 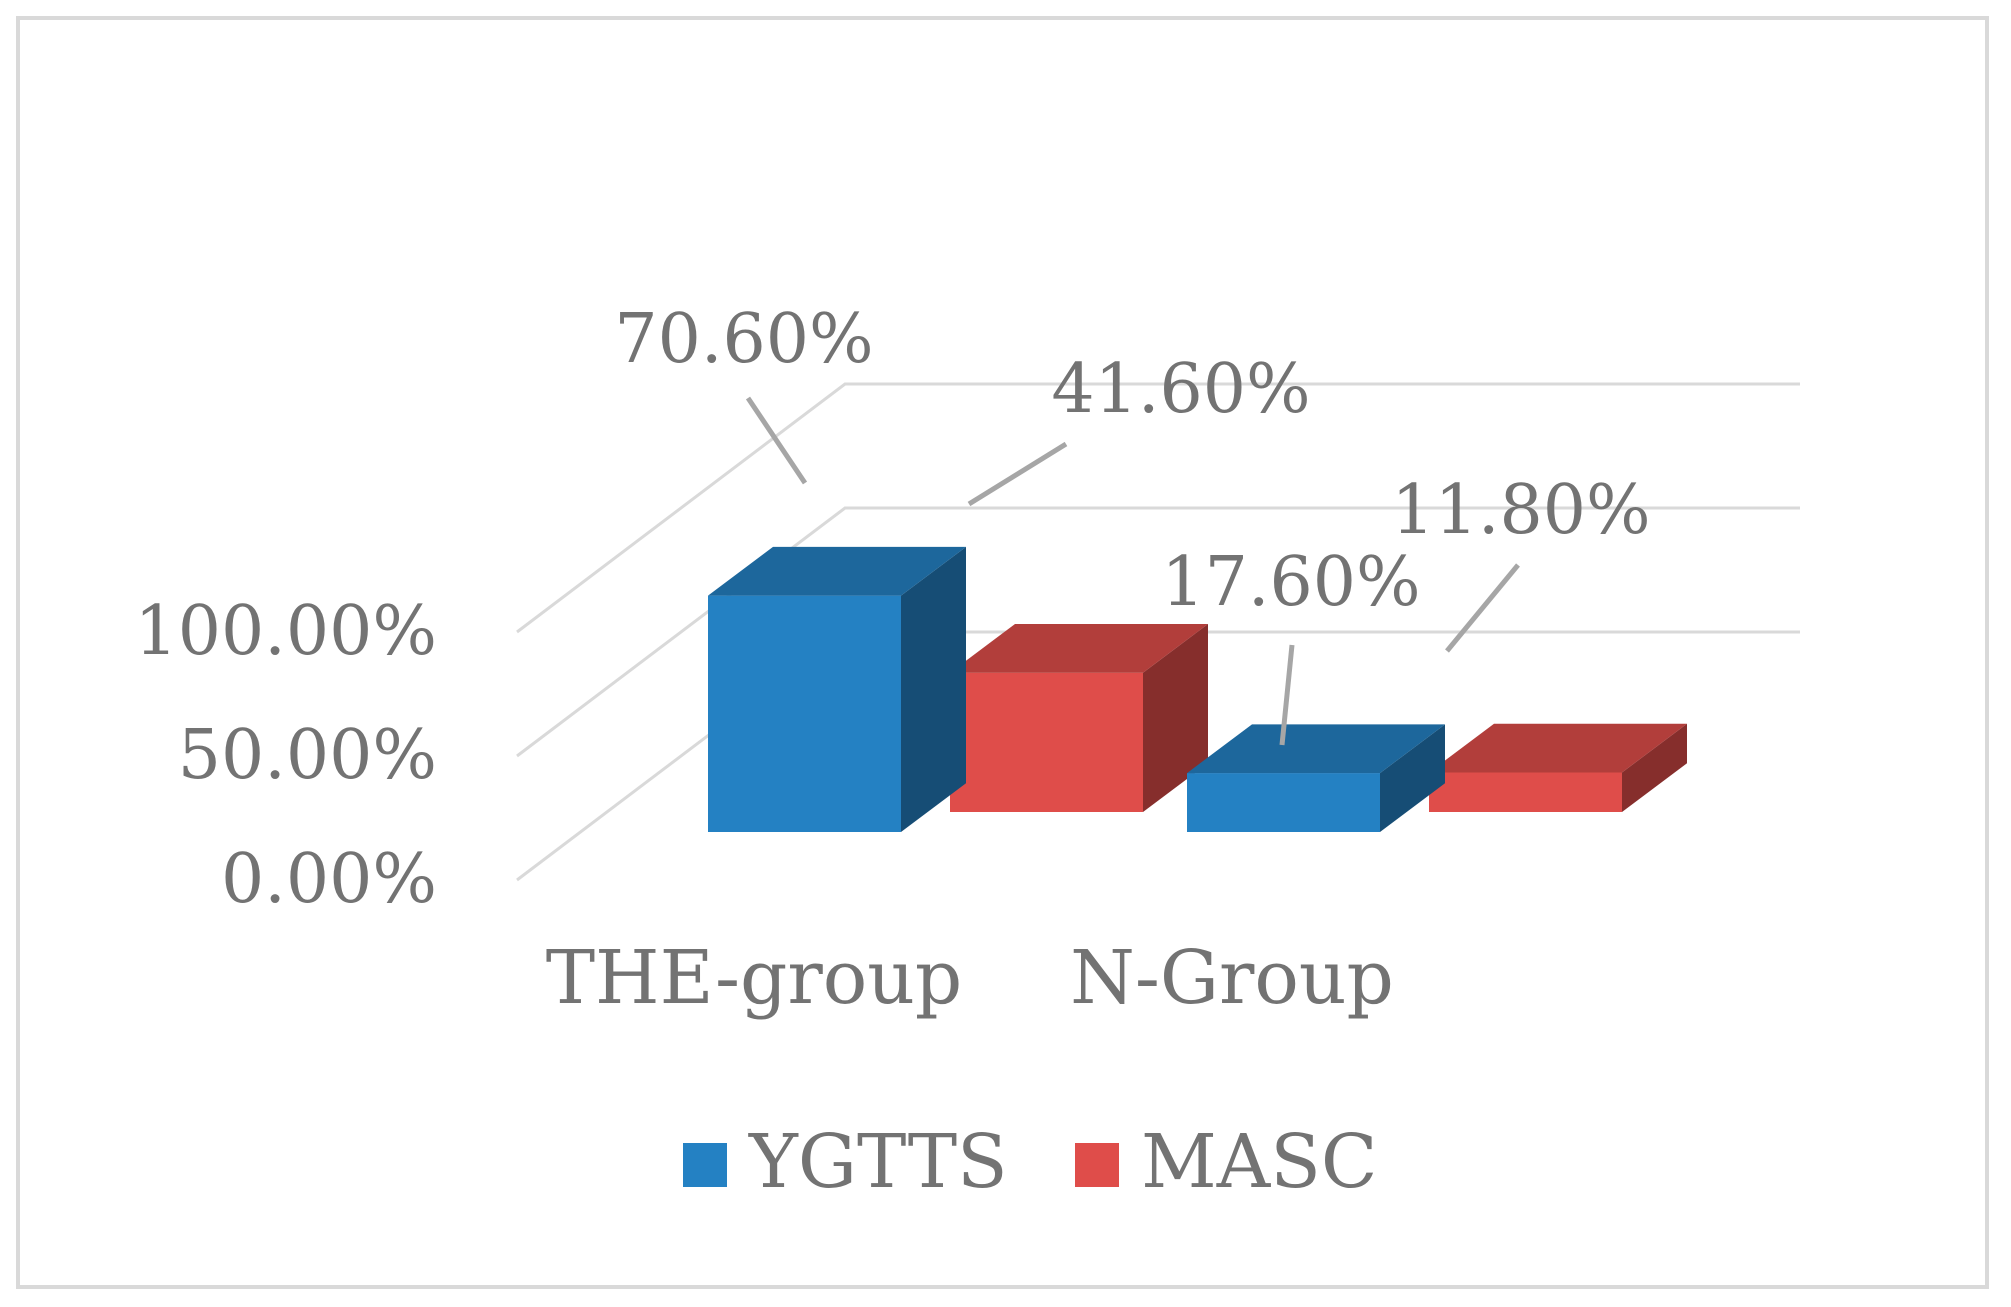 I want to click on legend: YGTTS MASC, so click(x=1030, y=1162).